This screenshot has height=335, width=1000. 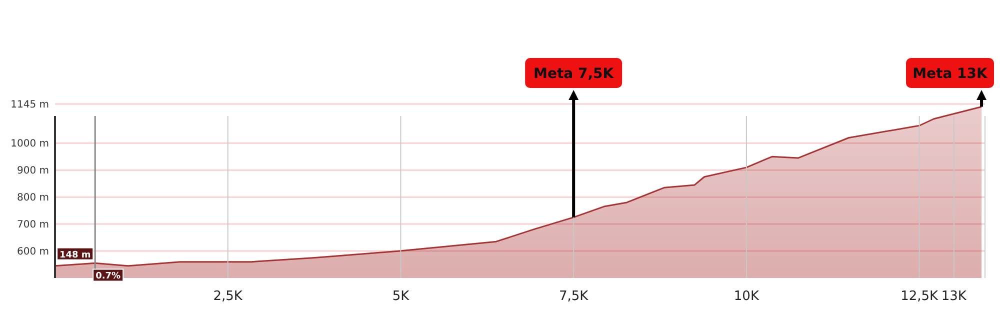 I want to click on annotation: 0.7%, so click(x=108, y=277).